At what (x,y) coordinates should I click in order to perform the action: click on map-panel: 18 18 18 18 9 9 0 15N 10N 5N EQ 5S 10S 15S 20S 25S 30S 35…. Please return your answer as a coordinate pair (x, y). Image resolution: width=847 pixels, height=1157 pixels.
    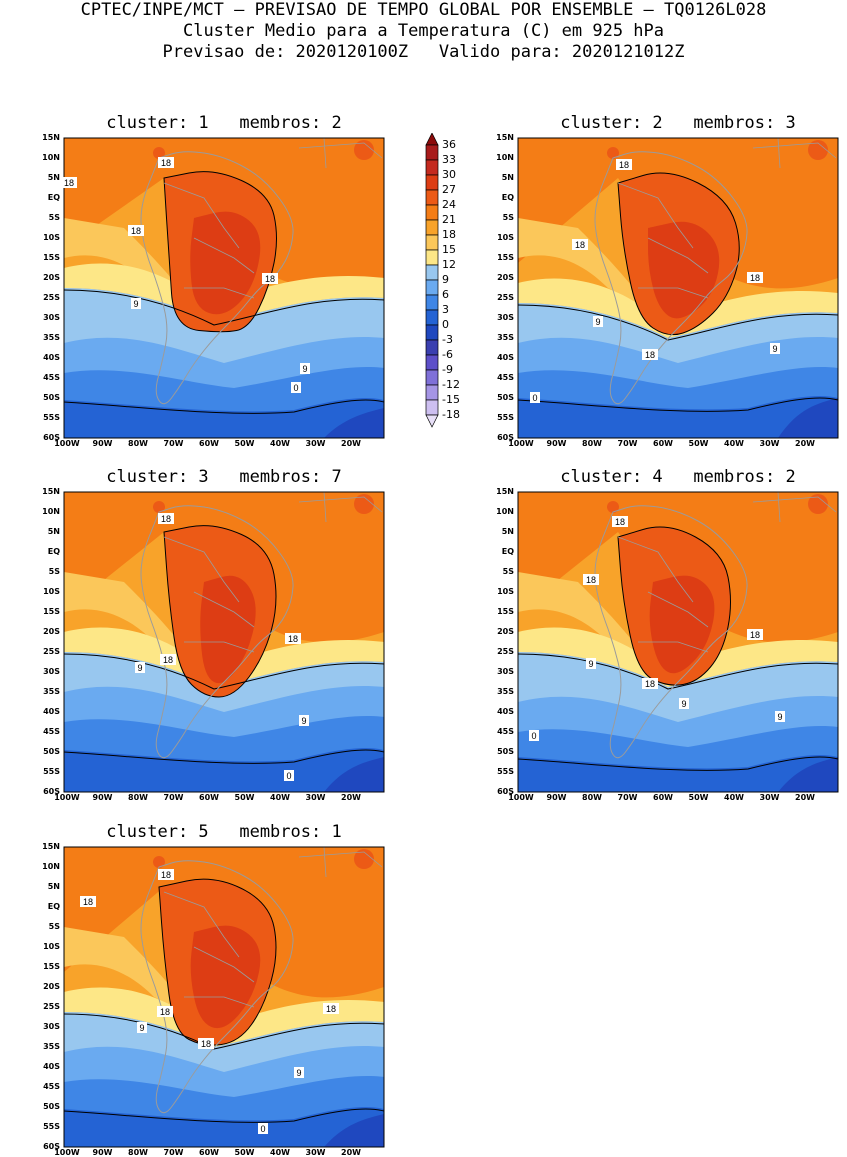
    Looking at the image, I should click on (213, 290).